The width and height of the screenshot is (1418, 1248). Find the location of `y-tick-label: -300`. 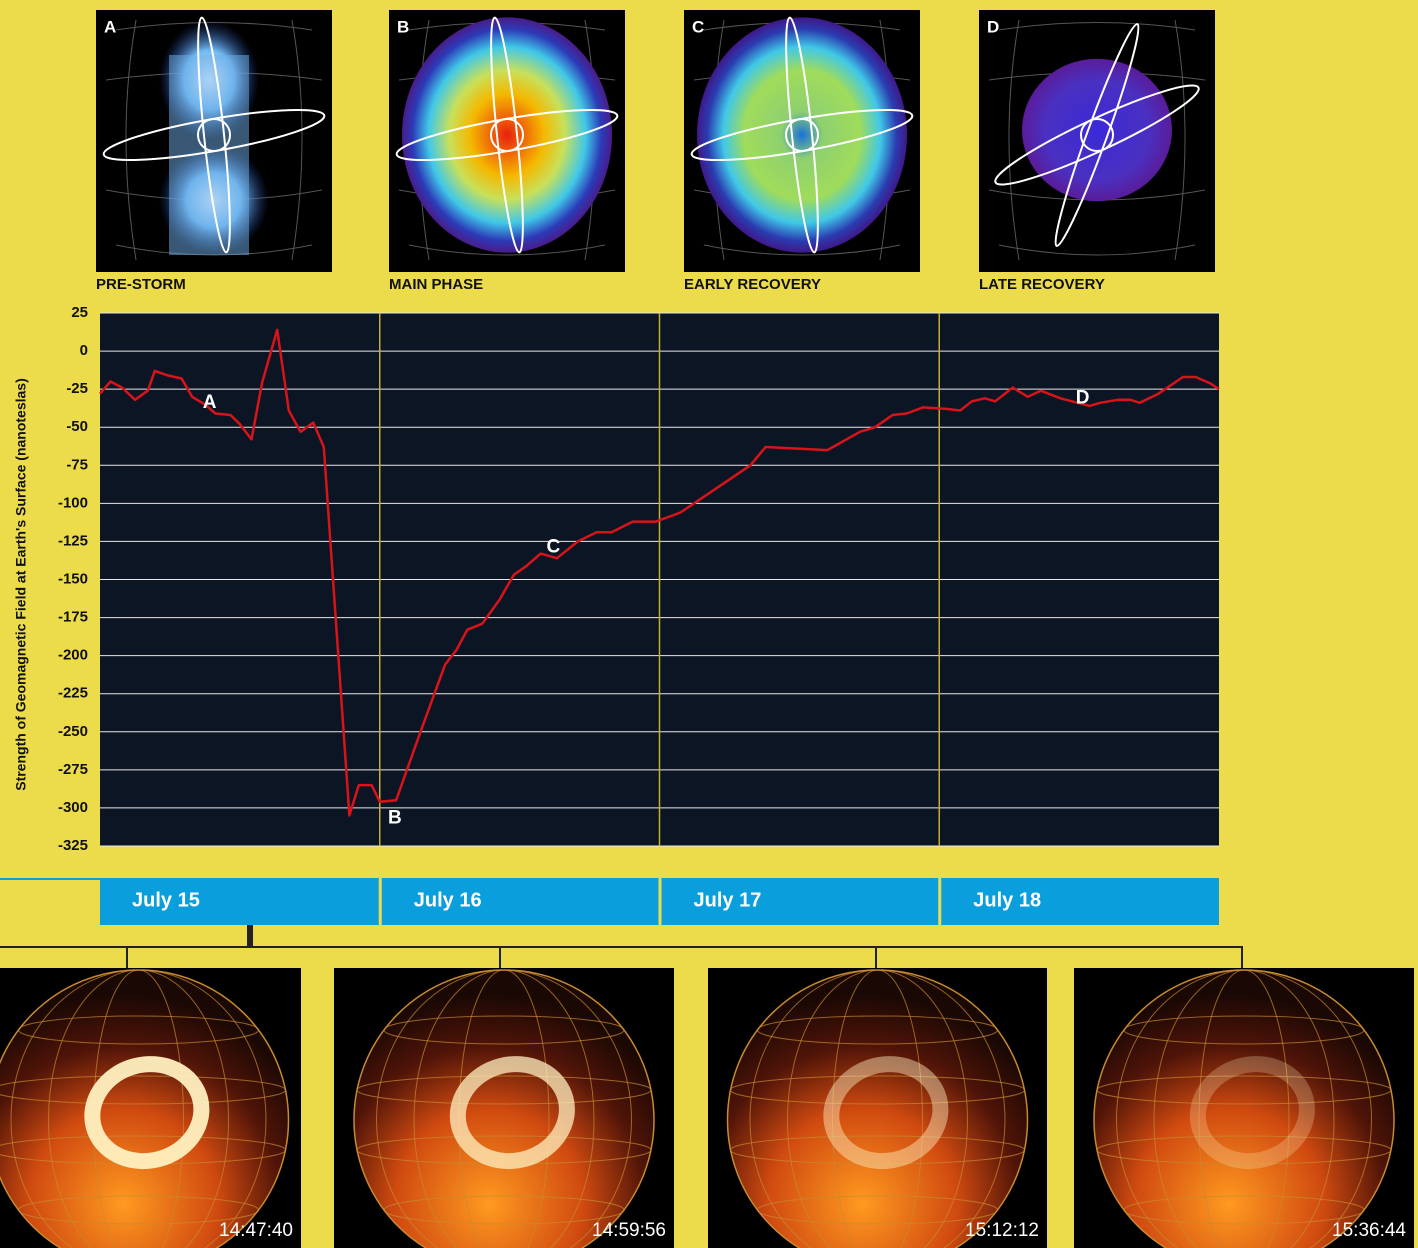

y-tick-label: -300 is located at coordinates (73, 807).